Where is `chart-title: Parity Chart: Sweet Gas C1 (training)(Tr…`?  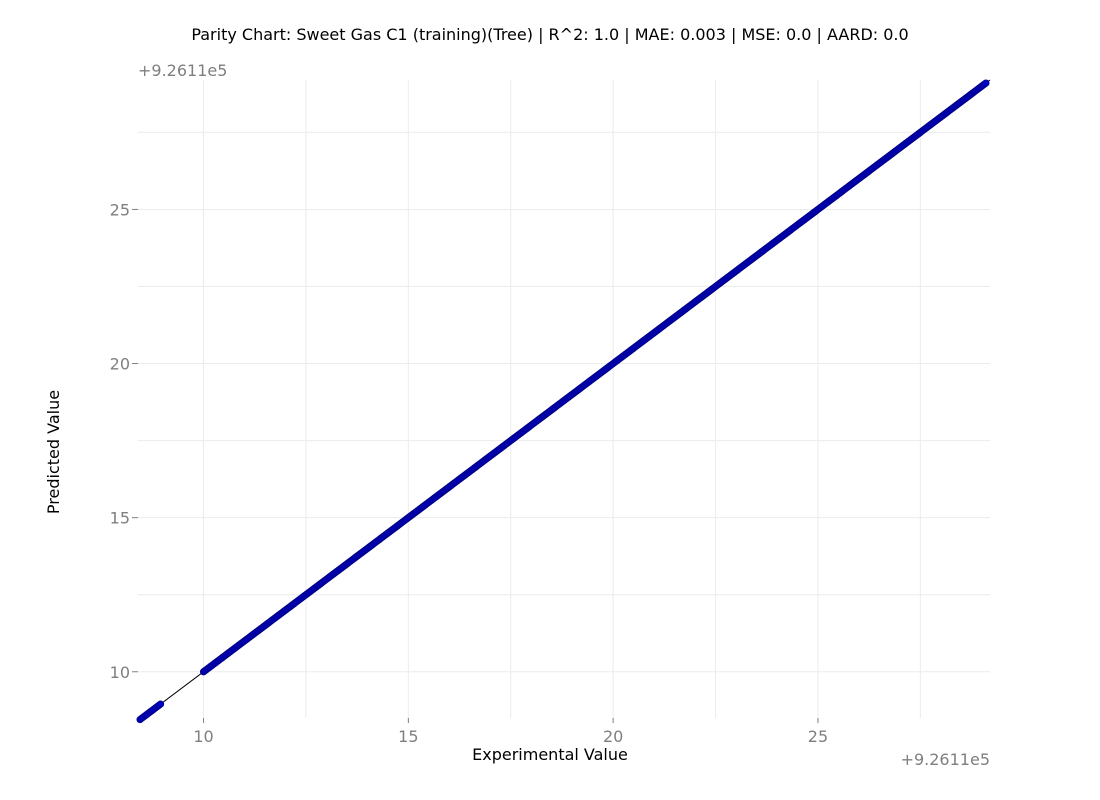 chart-title: Parity Chart: Sweet Gas C1 (training)(Tr… is located at coordinates (549, 34).